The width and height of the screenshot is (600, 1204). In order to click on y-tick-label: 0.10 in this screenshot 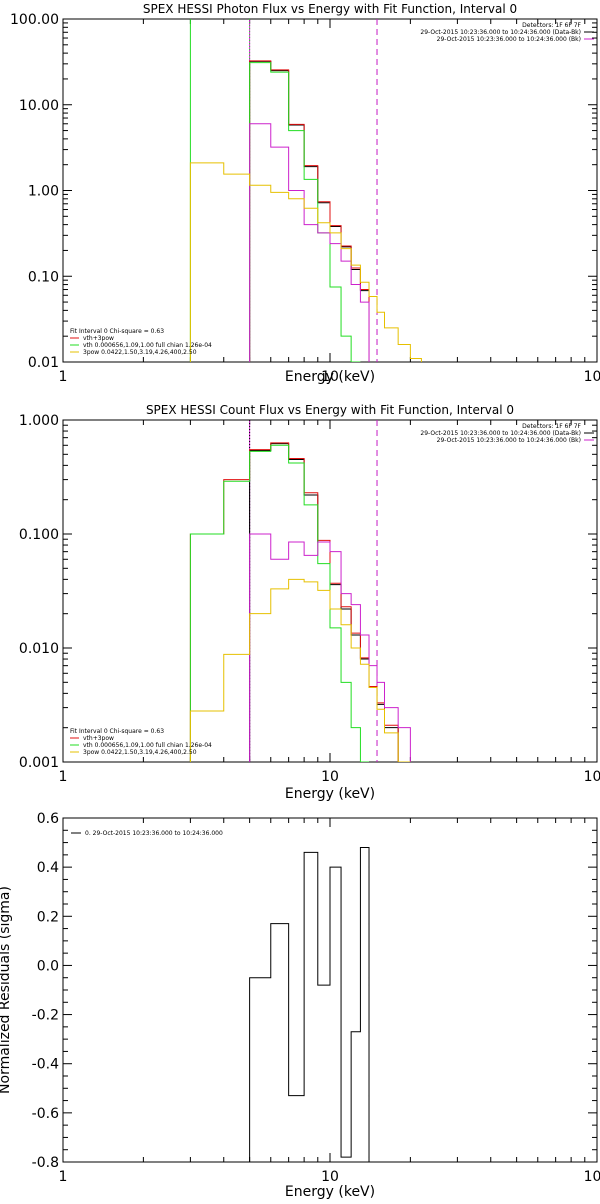, I will do `click(43, 277)`.